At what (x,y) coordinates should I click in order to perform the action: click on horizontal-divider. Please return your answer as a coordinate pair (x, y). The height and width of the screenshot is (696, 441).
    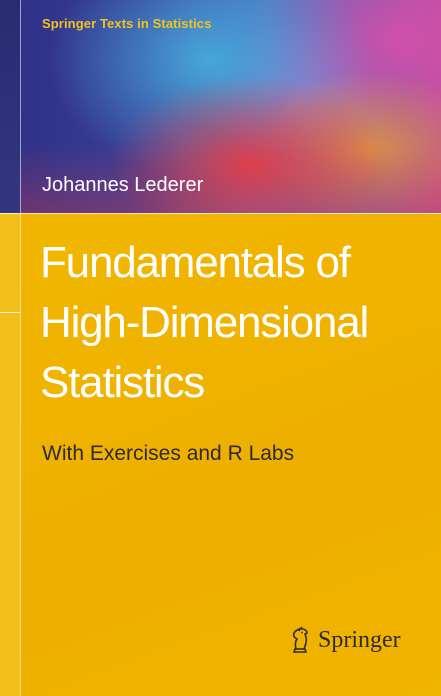
    Looking at the image, I should click on (220, 213).